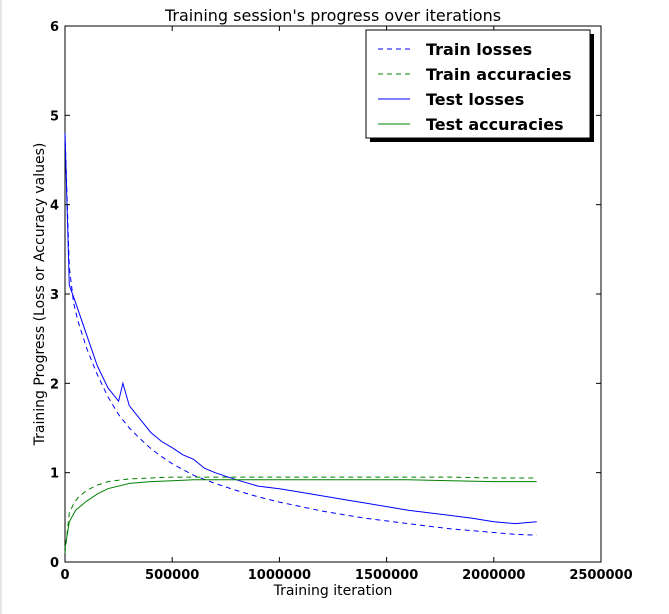 This screenshot has width=669, height=614. I want to click on legend-label: Train losses, so click(479, 49).